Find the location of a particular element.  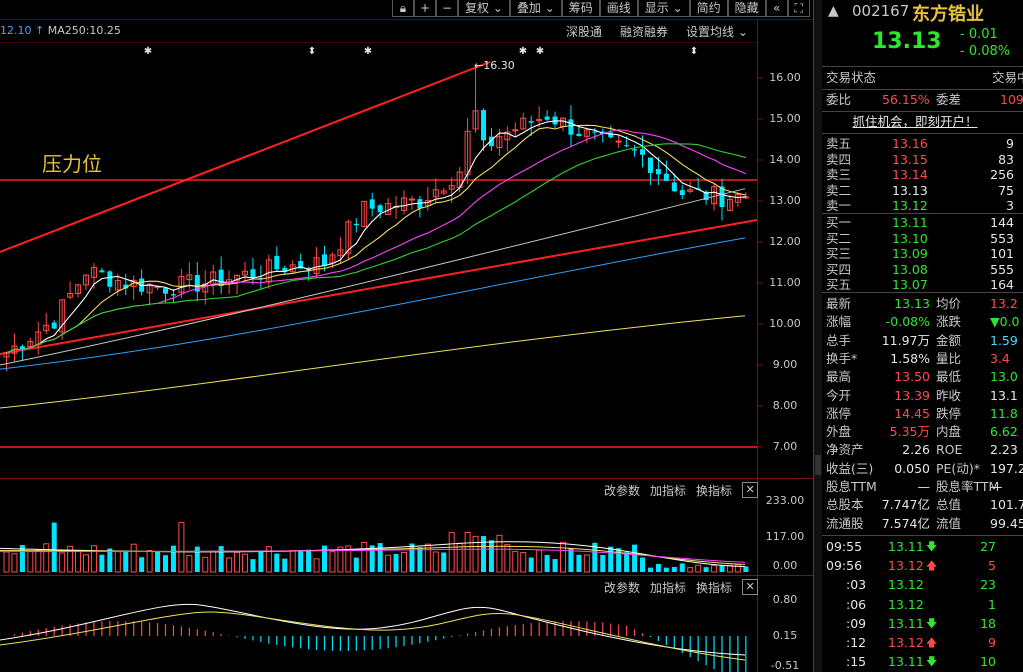

fullscreen-icon: ⛶ is located at coordinates (798, 8).